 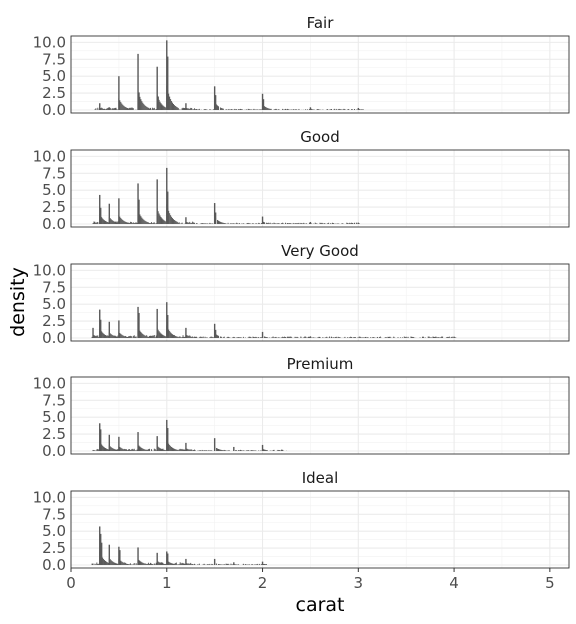 I want to click on x-tick-label: 5, so click(x=550, y=583).